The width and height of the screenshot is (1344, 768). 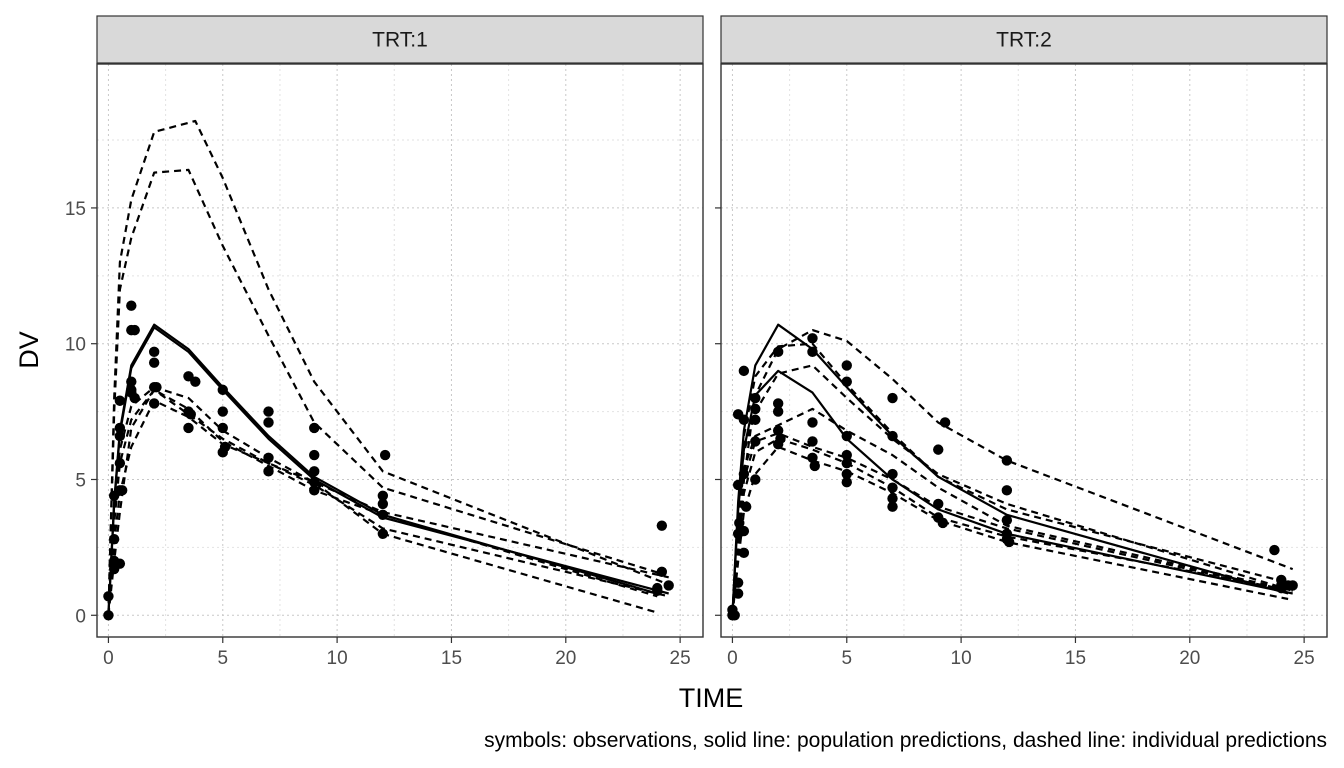 What do you see at coordinates (80, 480) in the screenshot?
I see `y-tick-label: 5` at bounding box center [80, 480].